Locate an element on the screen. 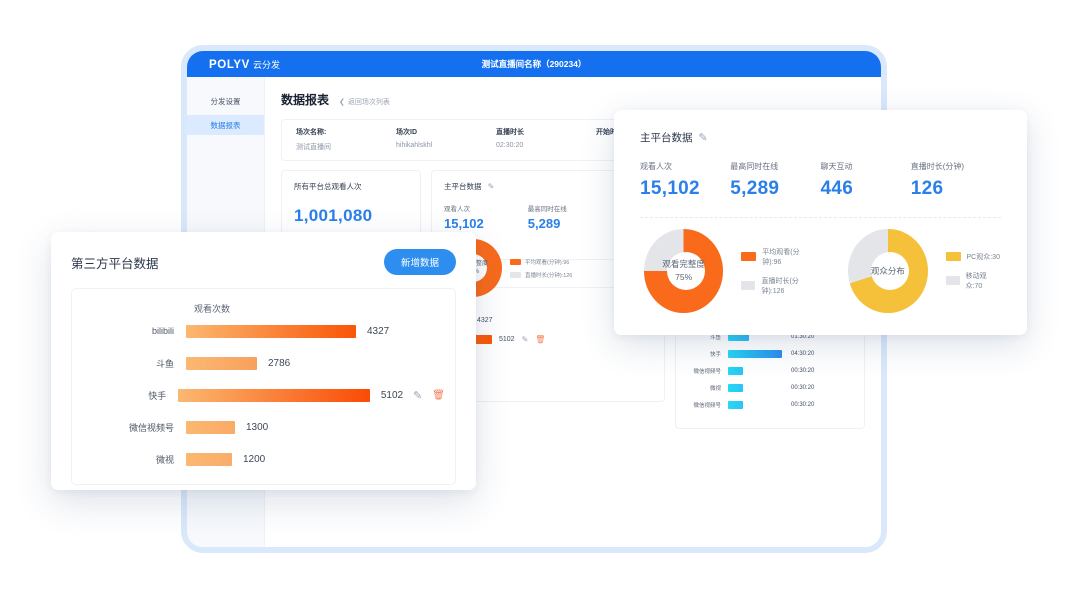  legend-item: 移动观众:70 is located at coordinates (973, 281).